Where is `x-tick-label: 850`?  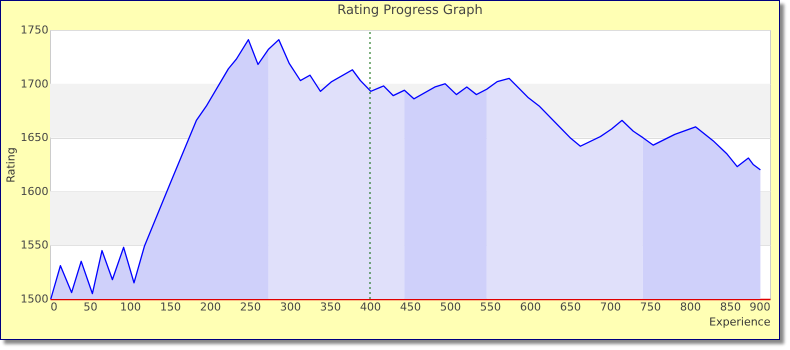
x-tick-label: 850 is located at coordinates (730, 307).